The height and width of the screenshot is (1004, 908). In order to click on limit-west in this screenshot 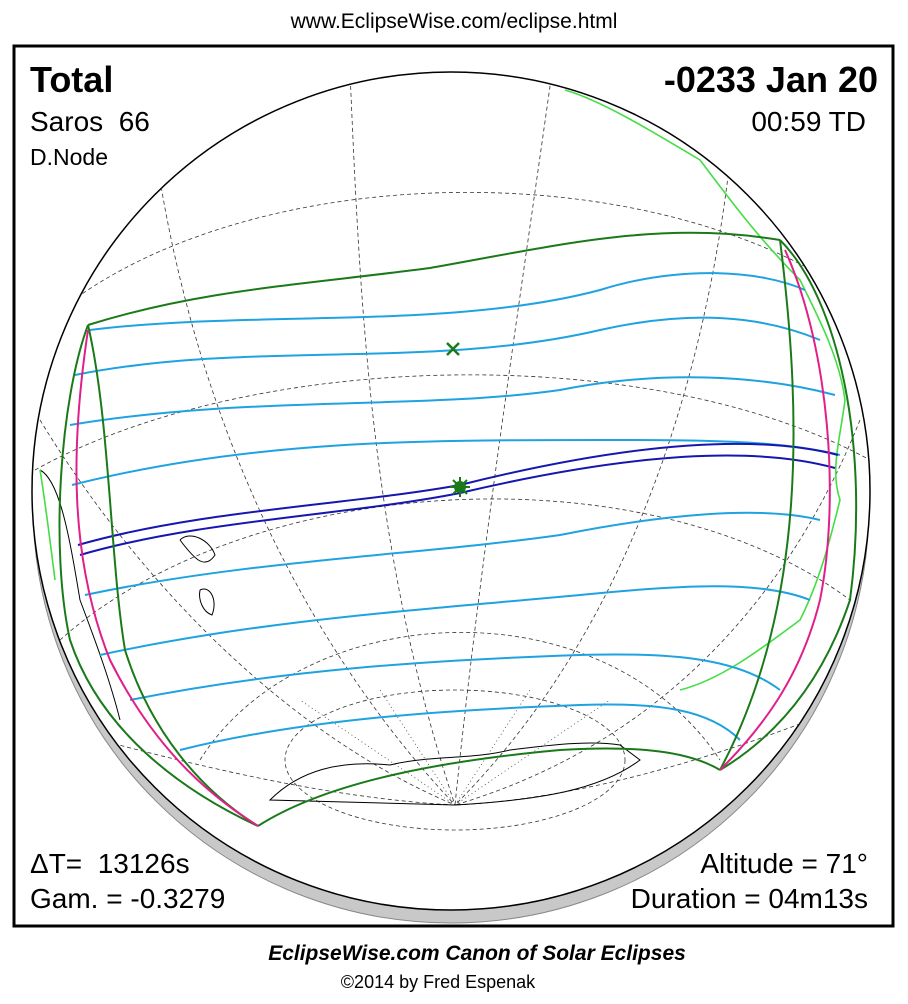, I will do `click(158, 575)`.